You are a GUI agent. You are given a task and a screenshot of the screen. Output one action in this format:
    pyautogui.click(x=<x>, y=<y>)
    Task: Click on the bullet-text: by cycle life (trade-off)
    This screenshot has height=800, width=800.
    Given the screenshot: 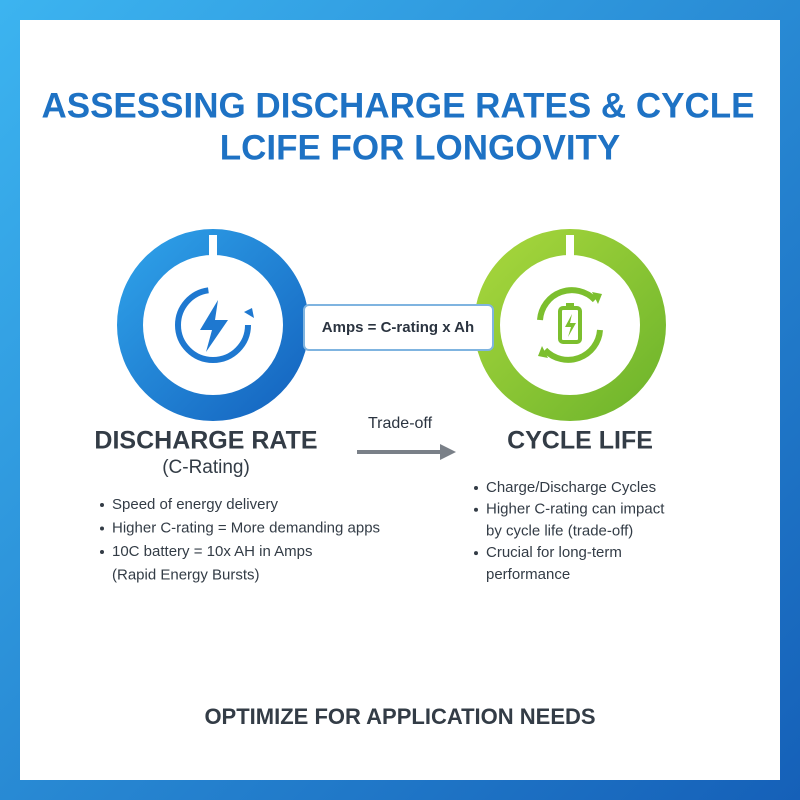 What is the action you would take?
    pyautogui.click(x=559, y=530)
    